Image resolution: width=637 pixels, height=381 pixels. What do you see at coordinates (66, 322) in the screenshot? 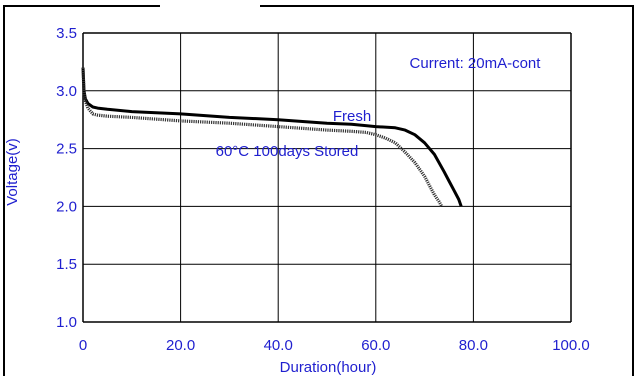
I see `y-tick-label: 1.0` at bounding box center [66, 322].